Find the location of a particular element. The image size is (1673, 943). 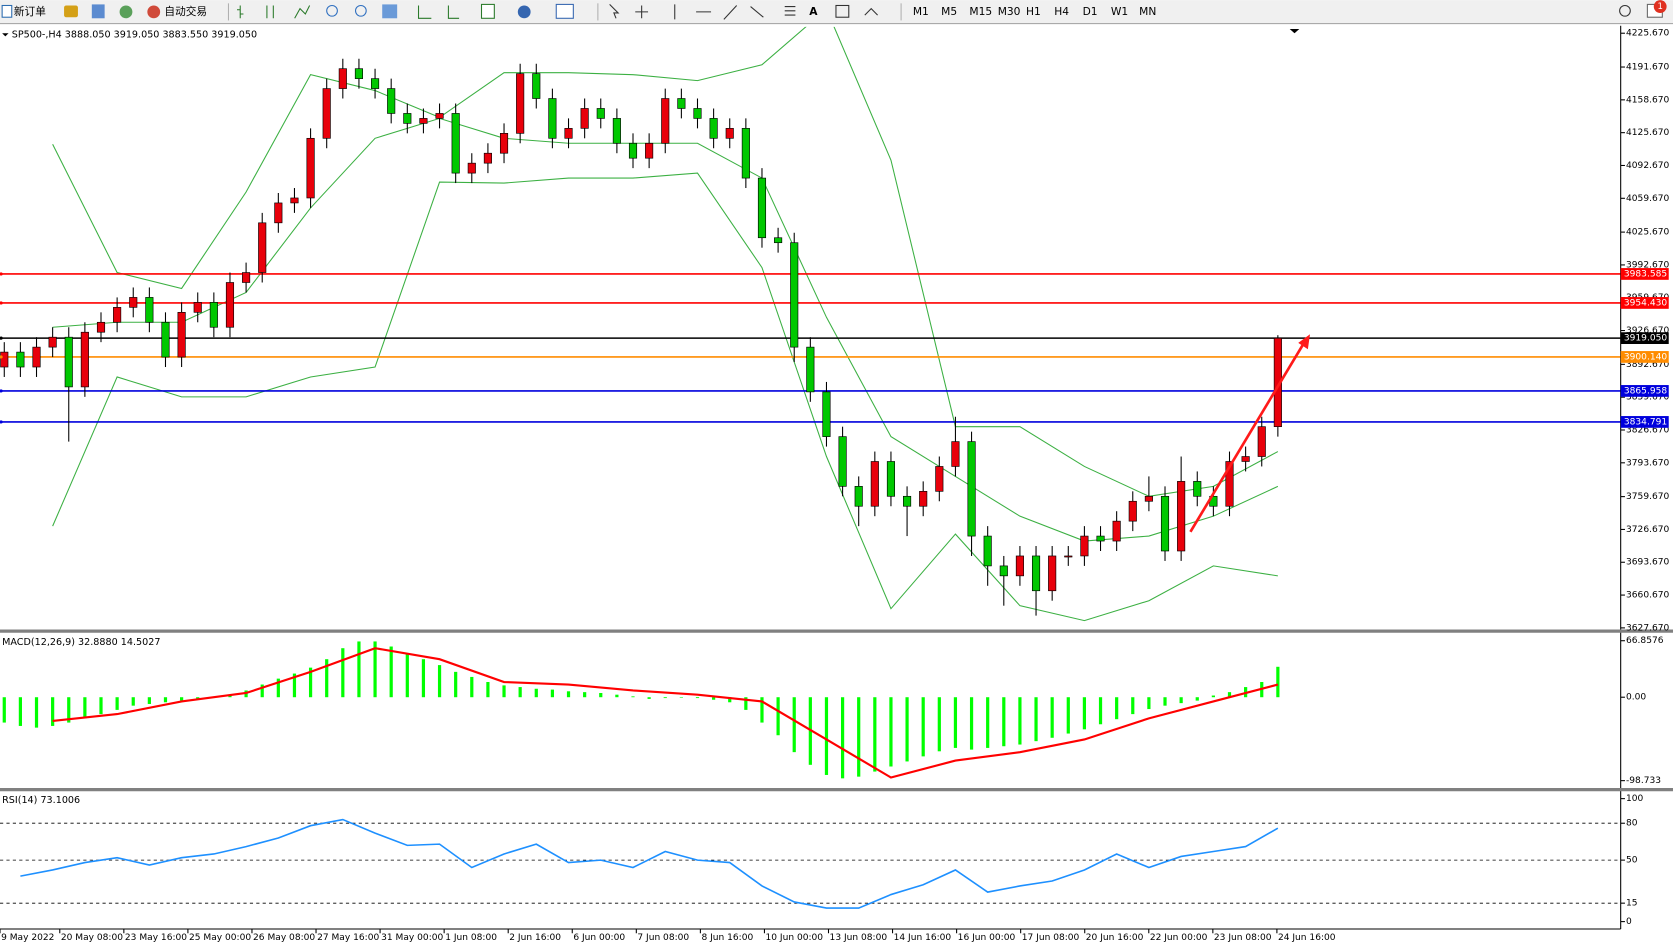

text-tool: A is located at coordinates (813, 11).